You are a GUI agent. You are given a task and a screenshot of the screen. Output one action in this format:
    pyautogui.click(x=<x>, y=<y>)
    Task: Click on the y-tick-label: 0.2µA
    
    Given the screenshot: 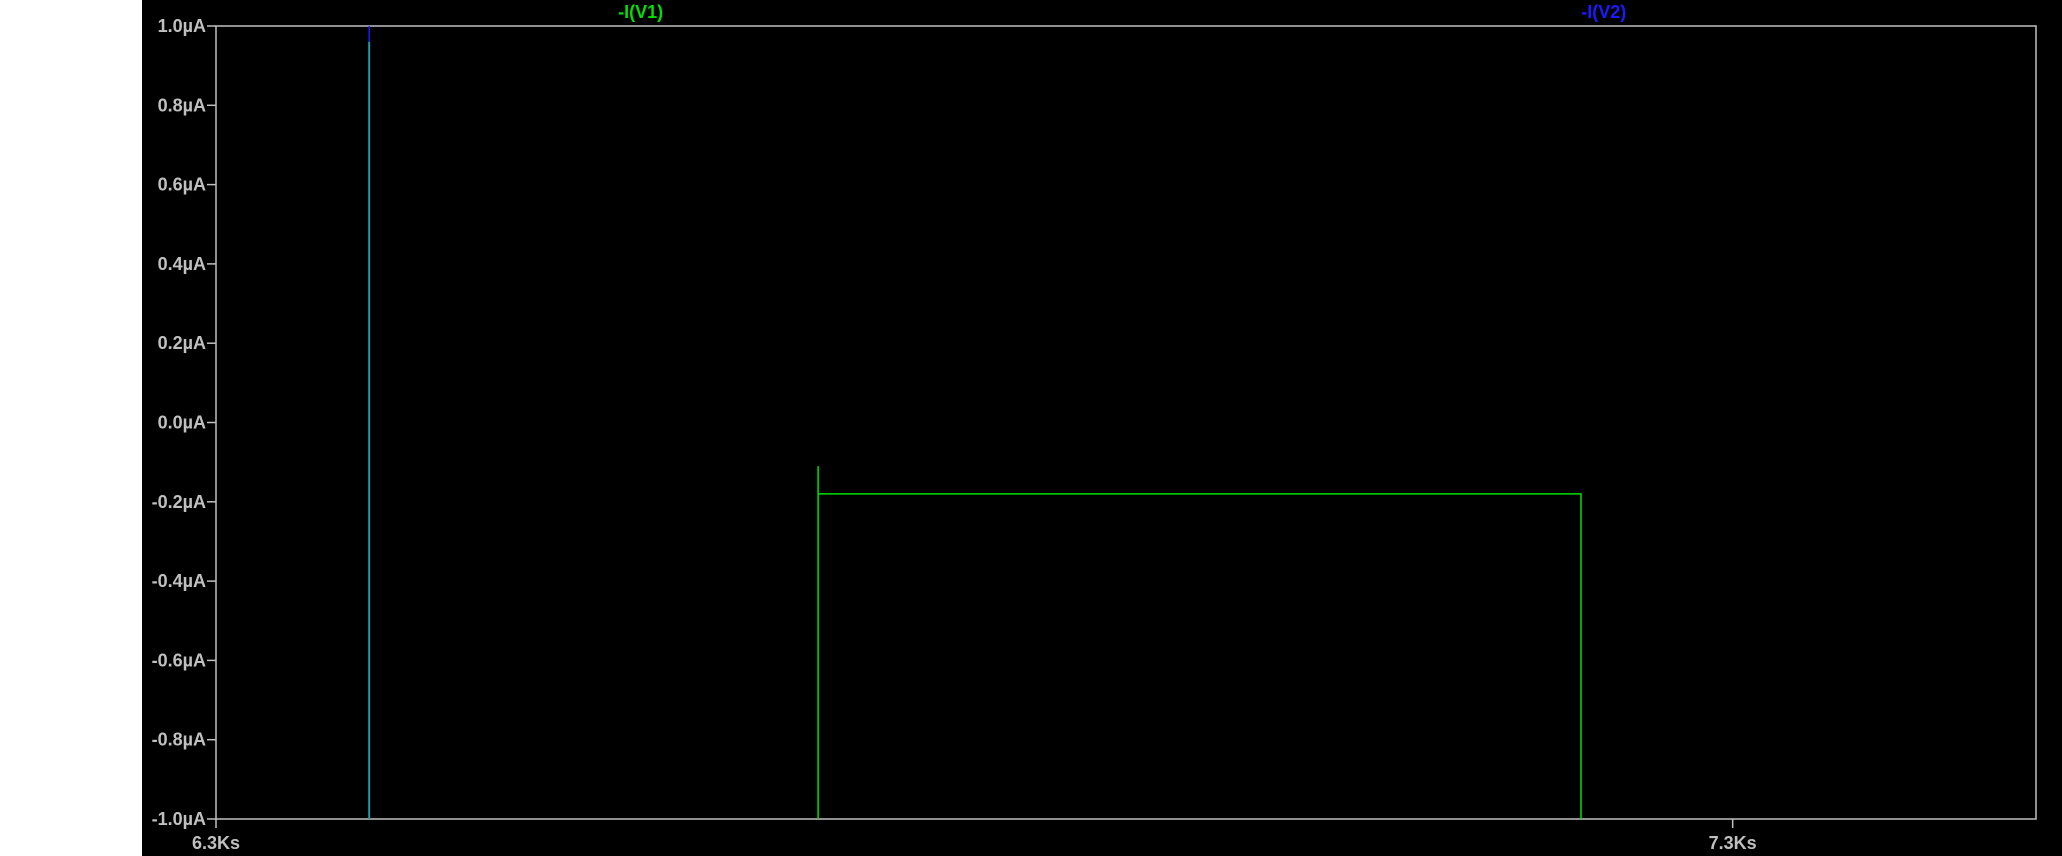 What is the action you would take?
    pyautogui.click(x=182, y=343)
    